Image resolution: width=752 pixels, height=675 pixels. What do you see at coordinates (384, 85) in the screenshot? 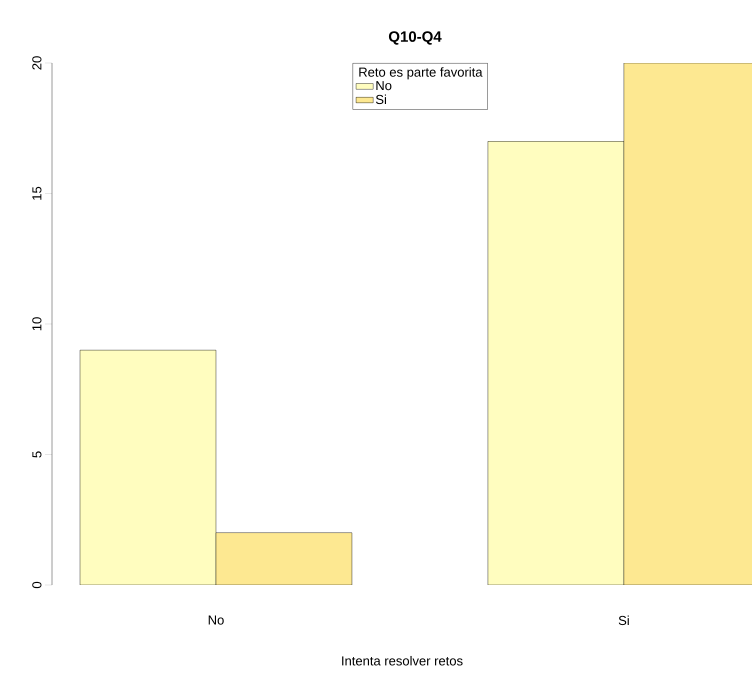
I see `legend-label: No` at bounding box center [384, 85].